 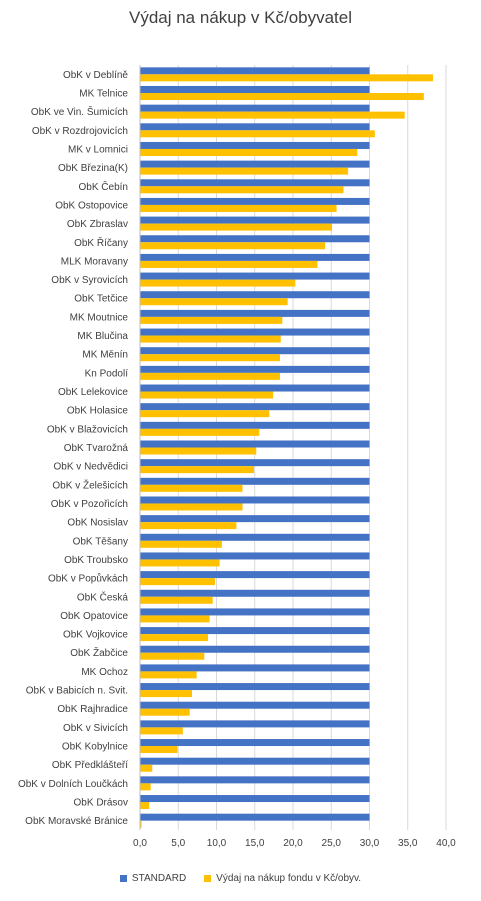 I want to click on legend: STANDARD Výdaj na nákup fondu v Kč/obyv., so click(x=240, y=878).